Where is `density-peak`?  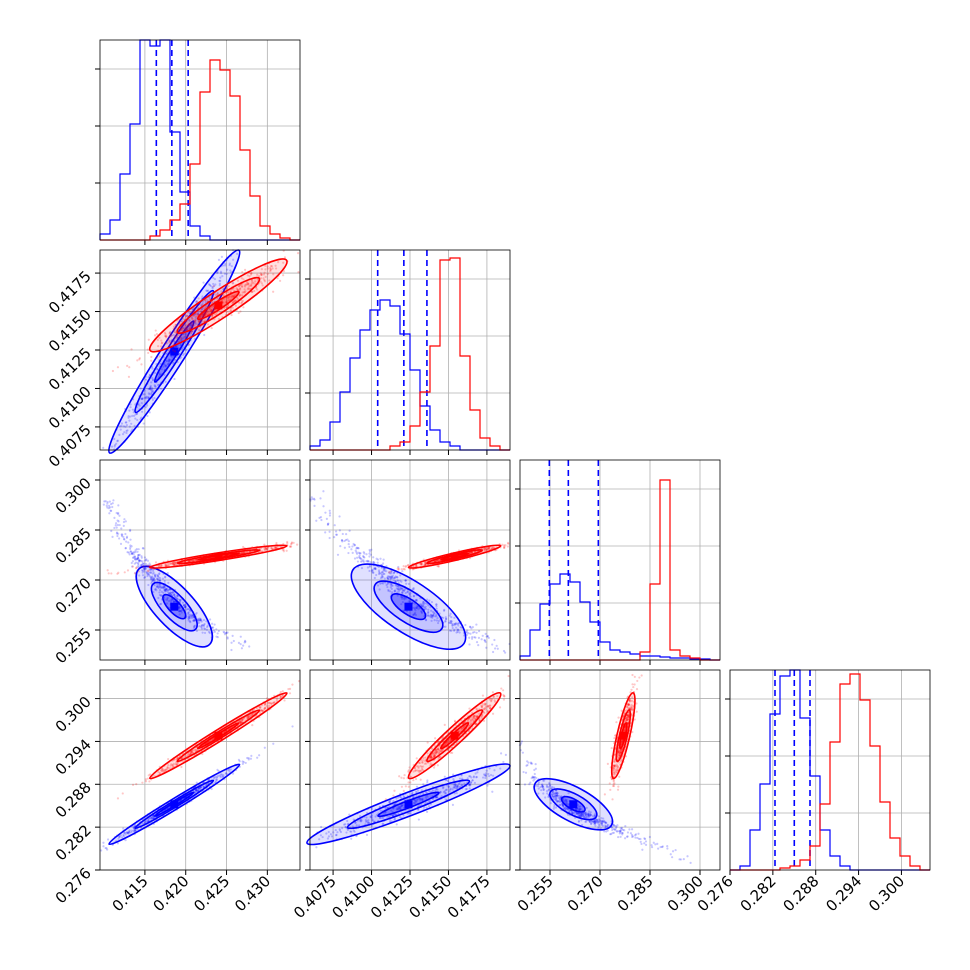
density-peak is located at coordinates (218, 305).